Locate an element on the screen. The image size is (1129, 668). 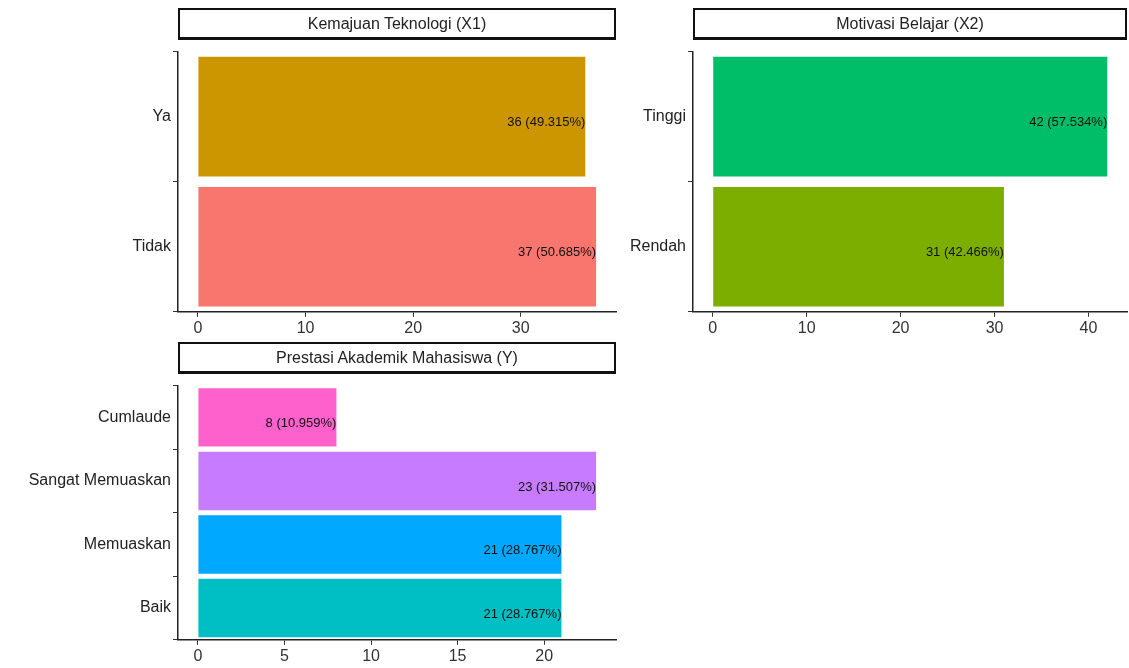
data-label: 37 (50.685%) is located at coordinates (557, 252).